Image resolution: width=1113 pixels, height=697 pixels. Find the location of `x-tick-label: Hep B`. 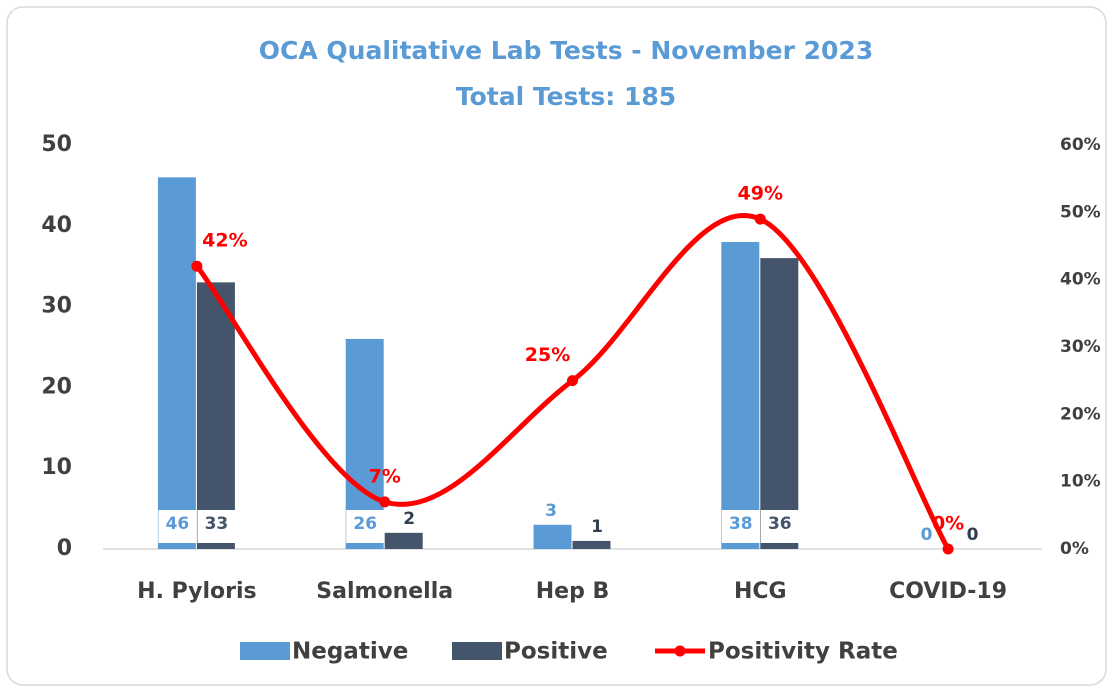

x-tick-label: Hep B is located at coordinates (573, 591).